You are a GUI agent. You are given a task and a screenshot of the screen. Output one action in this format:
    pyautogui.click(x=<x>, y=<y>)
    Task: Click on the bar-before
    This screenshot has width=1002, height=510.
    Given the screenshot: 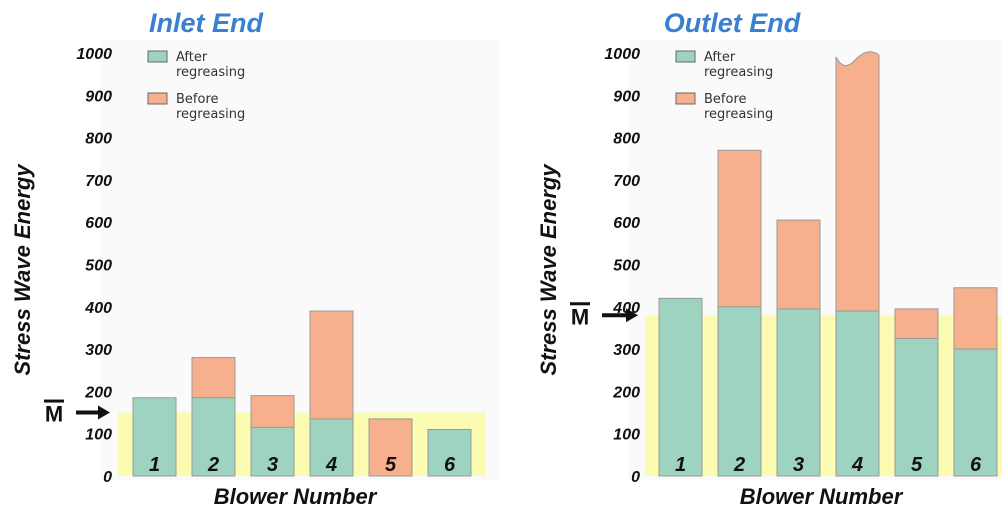 What is the action you would take?
    pyautogui.click(x=390, y=447)
    